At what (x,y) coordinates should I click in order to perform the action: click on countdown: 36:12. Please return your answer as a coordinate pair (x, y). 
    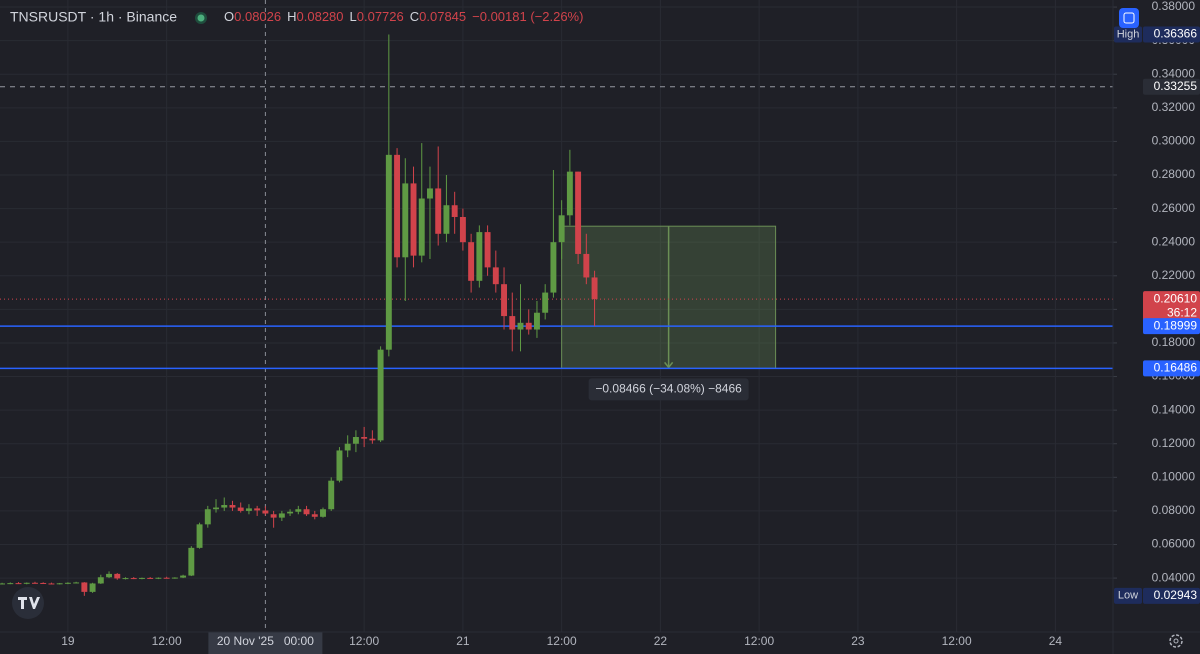
    Looking at the image, I should click on (1182, 312).